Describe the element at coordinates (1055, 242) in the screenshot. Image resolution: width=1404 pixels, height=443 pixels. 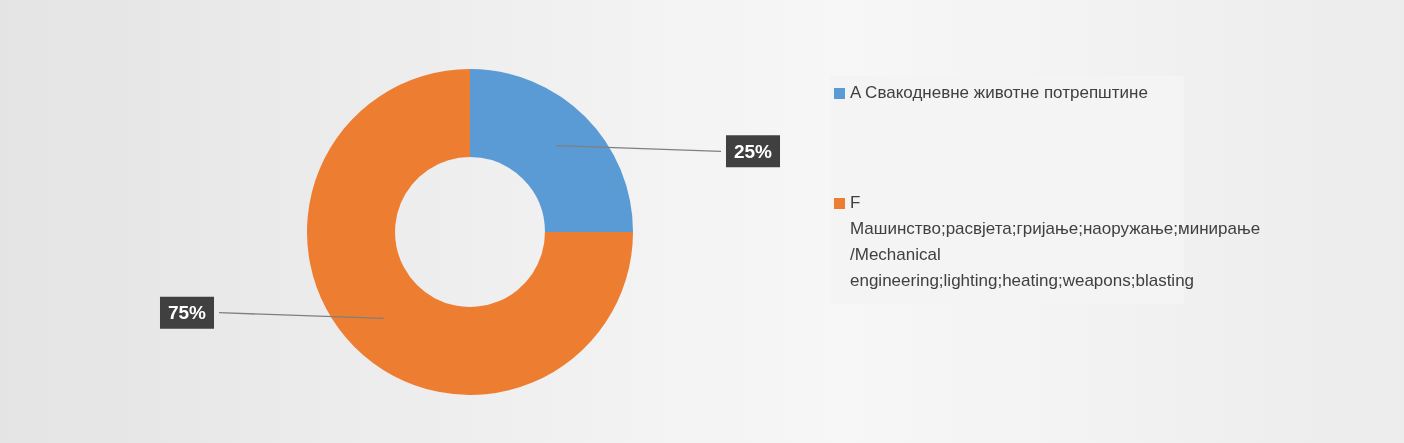
I see `legend-label: F Машинство;расвјета;гријање;наоружање;минирање /Mechanical engineering;lighting;heating;weapons;blasting` at that location.